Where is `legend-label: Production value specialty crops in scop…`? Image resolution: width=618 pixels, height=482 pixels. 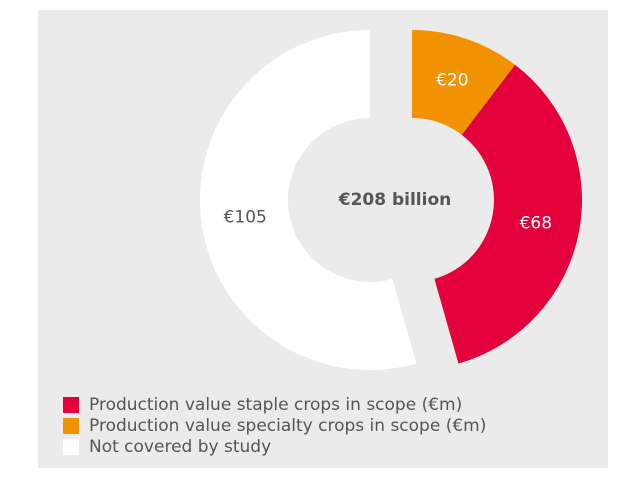 legend-label: Production value specialty crops in scop… is located at coordinates (287, 426).